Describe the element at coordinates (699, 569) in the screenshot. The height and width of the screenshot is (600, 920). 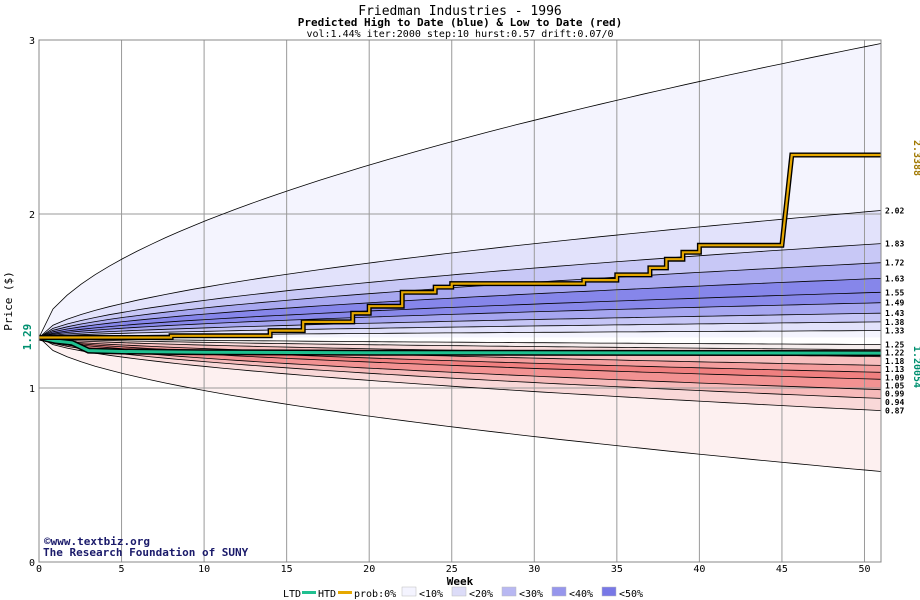
I see `x-tick-label: 40` at that location.